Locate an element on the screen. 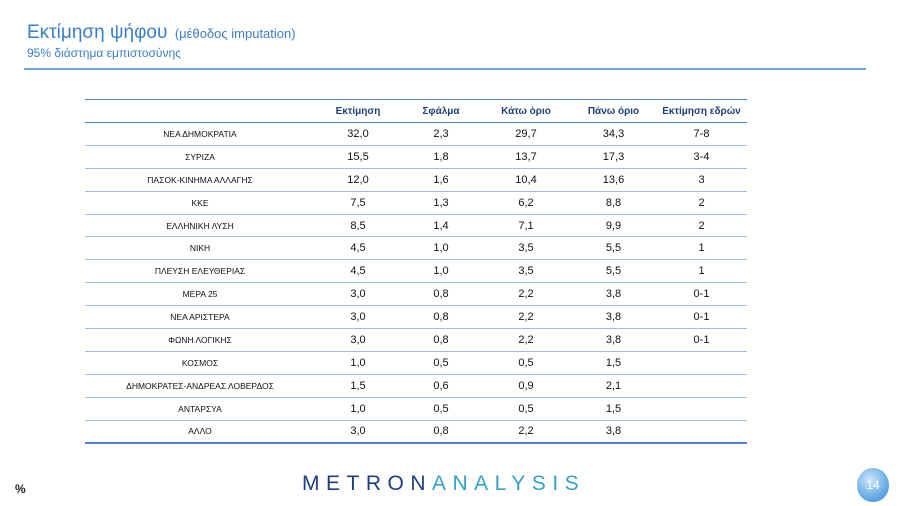 The height and width of the screenshot is (506, 900). error-cell: 1,6 is located at coordinates (441, 180).